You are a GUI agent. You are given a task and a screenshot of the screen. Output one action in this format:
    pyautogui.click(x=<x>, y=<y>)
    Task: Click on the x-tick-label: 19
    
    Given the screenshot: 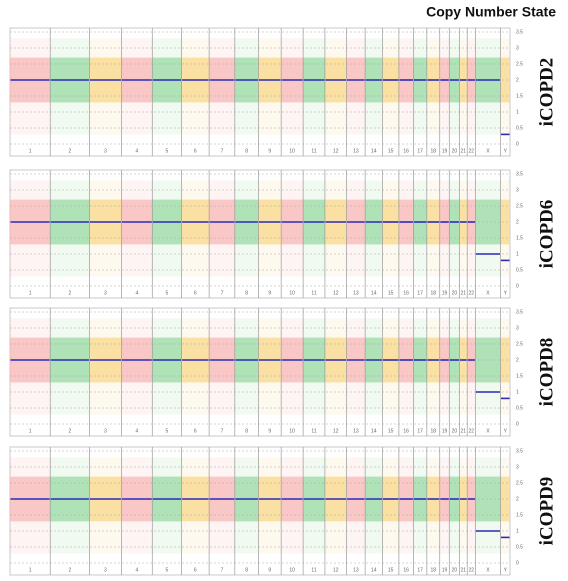 What is the action you would take?
    pyautogui.click(x=445, y=431)
    